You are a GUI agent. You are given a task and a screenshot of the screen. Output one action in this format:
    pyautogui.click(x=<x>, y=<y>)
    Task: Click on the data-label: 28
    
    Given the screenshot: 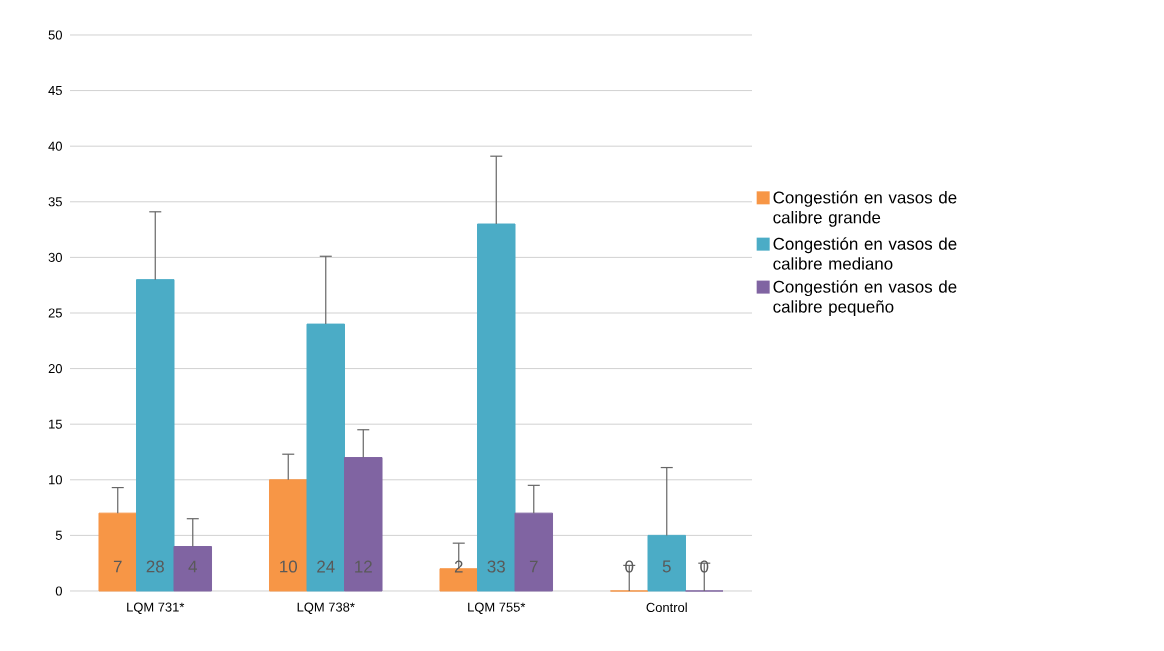 What is the action you would take?
    pyautogui.click(x=155, y=566)
    